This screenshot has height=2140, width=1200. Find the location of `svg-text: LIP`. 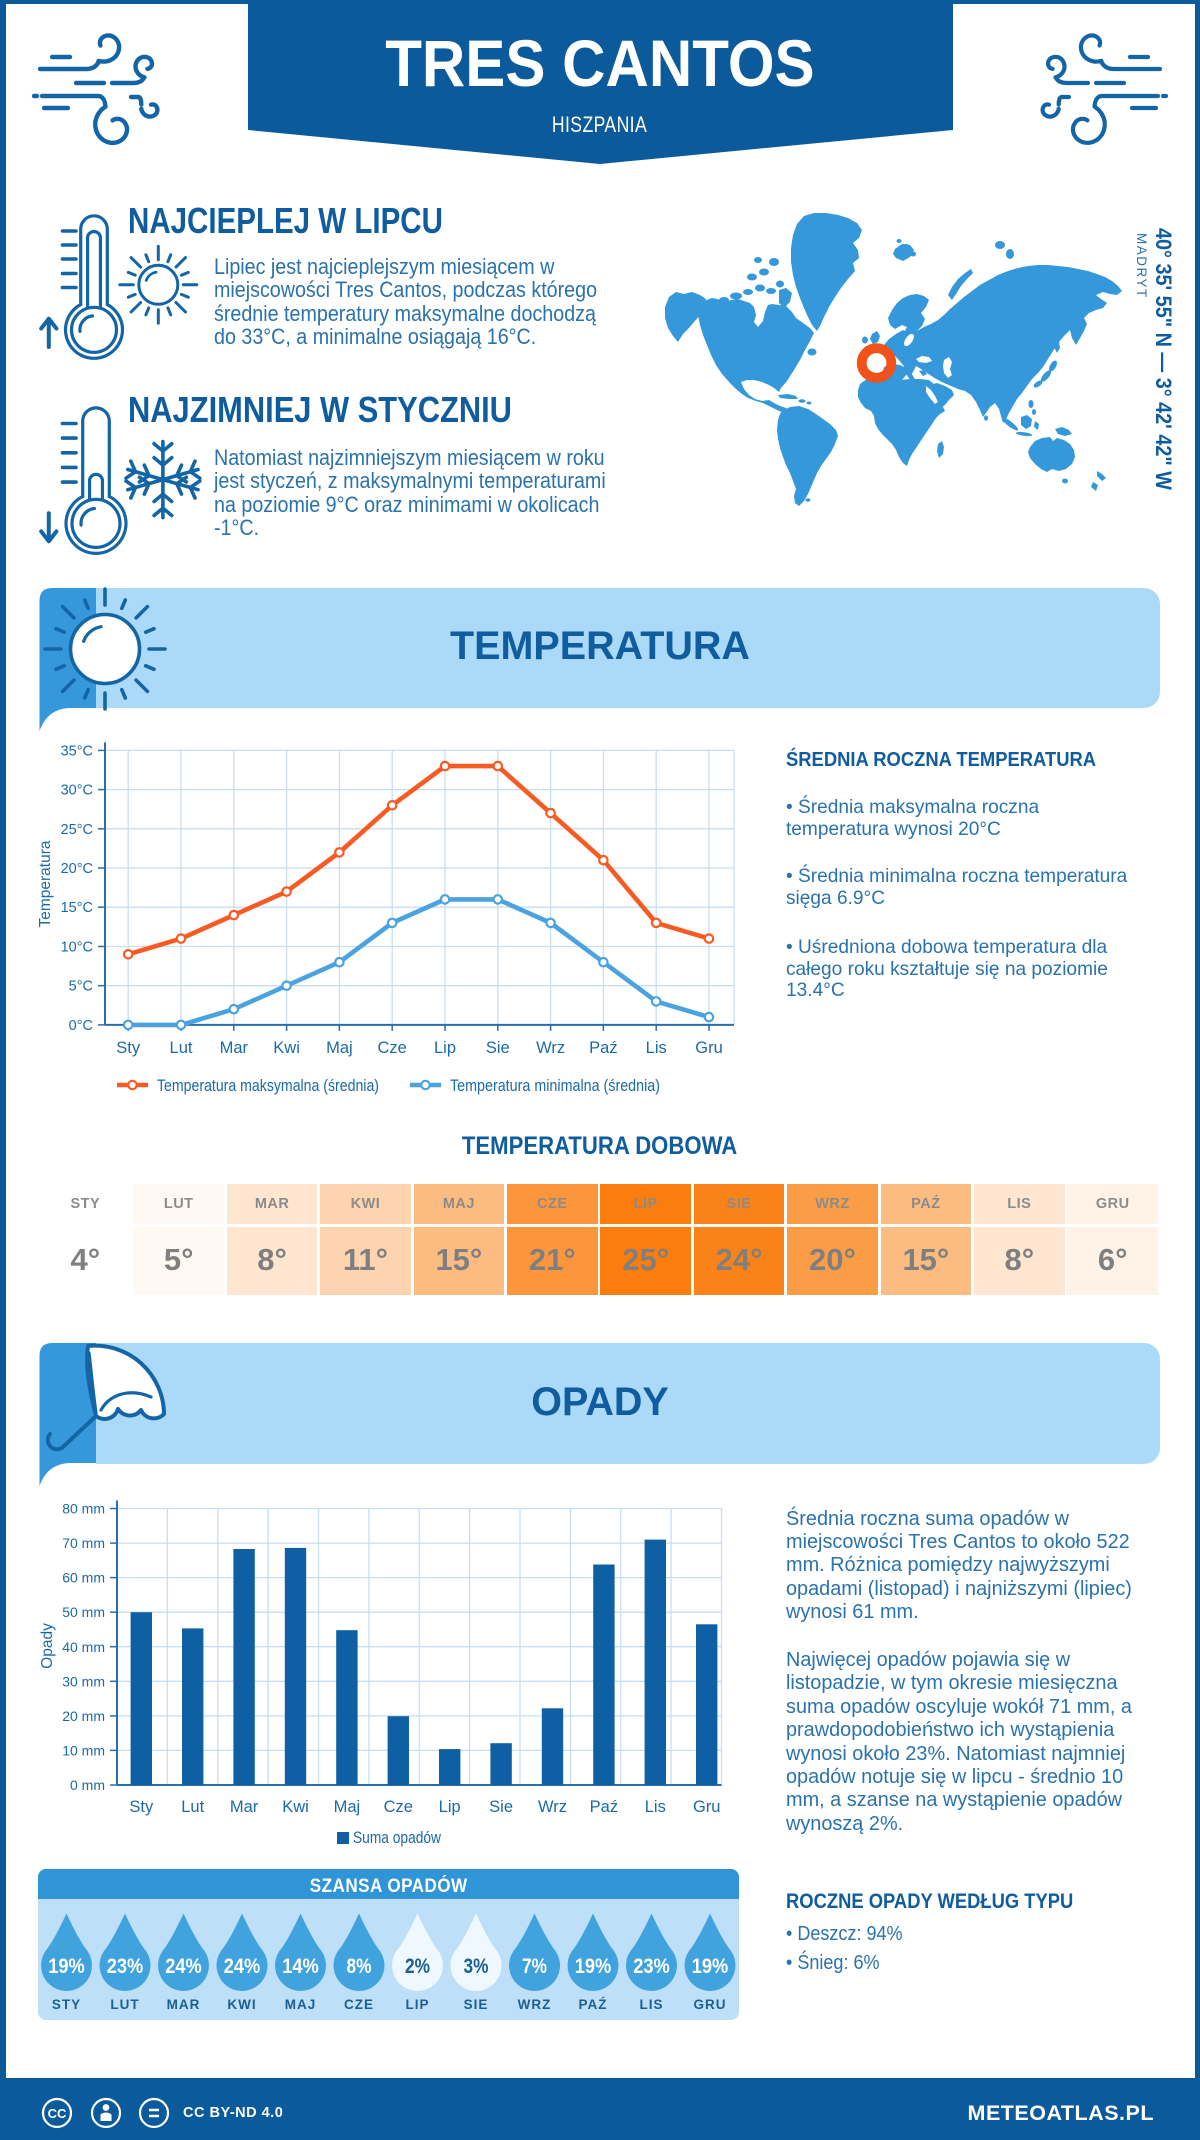

svg-text: LIP is located at coordinates (417, 2004).